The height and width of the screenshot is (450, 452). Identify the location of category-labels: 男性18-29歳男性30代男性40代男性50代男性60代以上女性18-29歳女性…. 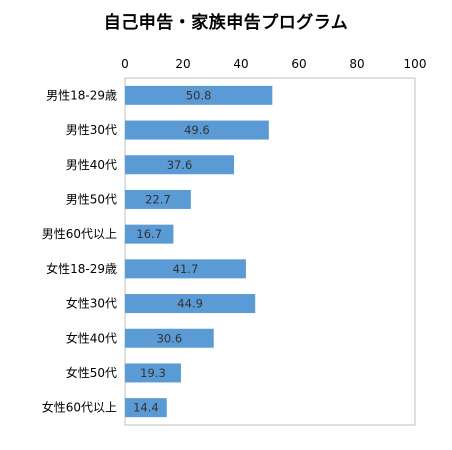
(79, 251).